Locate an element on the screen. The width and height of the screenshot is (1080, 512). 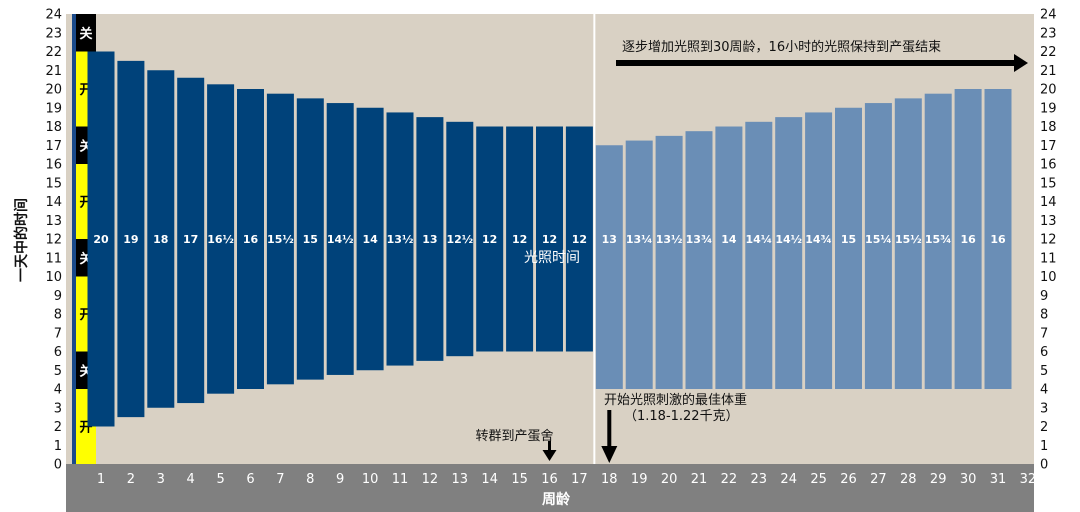
stimulation-arrow-shaft is located at coordinates (609, 429).